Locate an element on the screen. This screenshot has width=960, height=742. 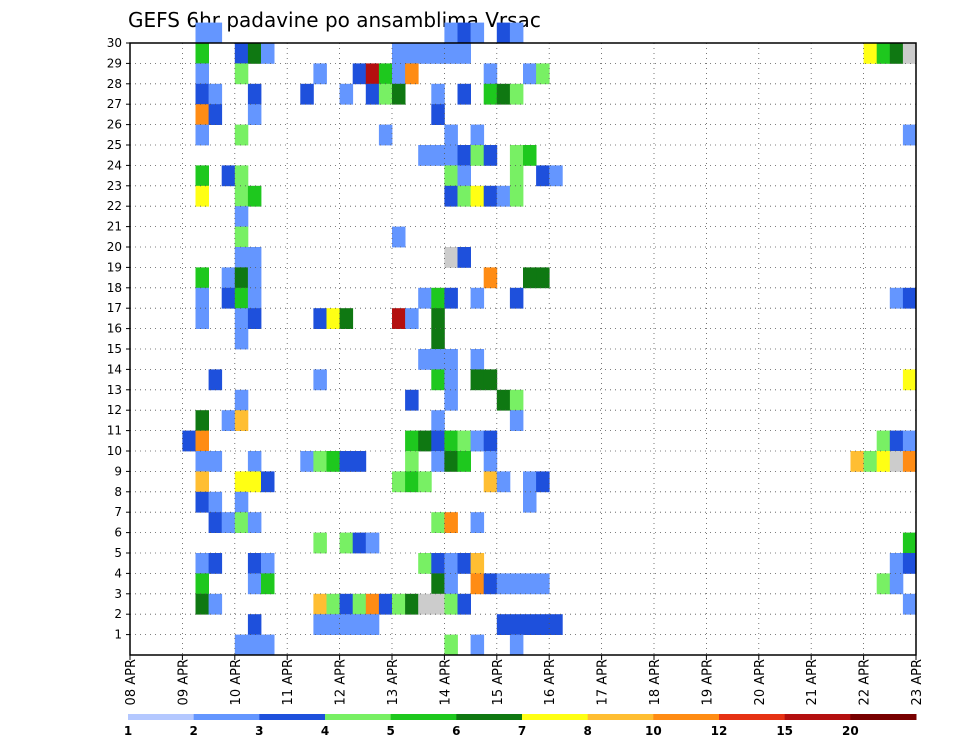
y-tick-label: 26 is located at coordinates (114, 125).